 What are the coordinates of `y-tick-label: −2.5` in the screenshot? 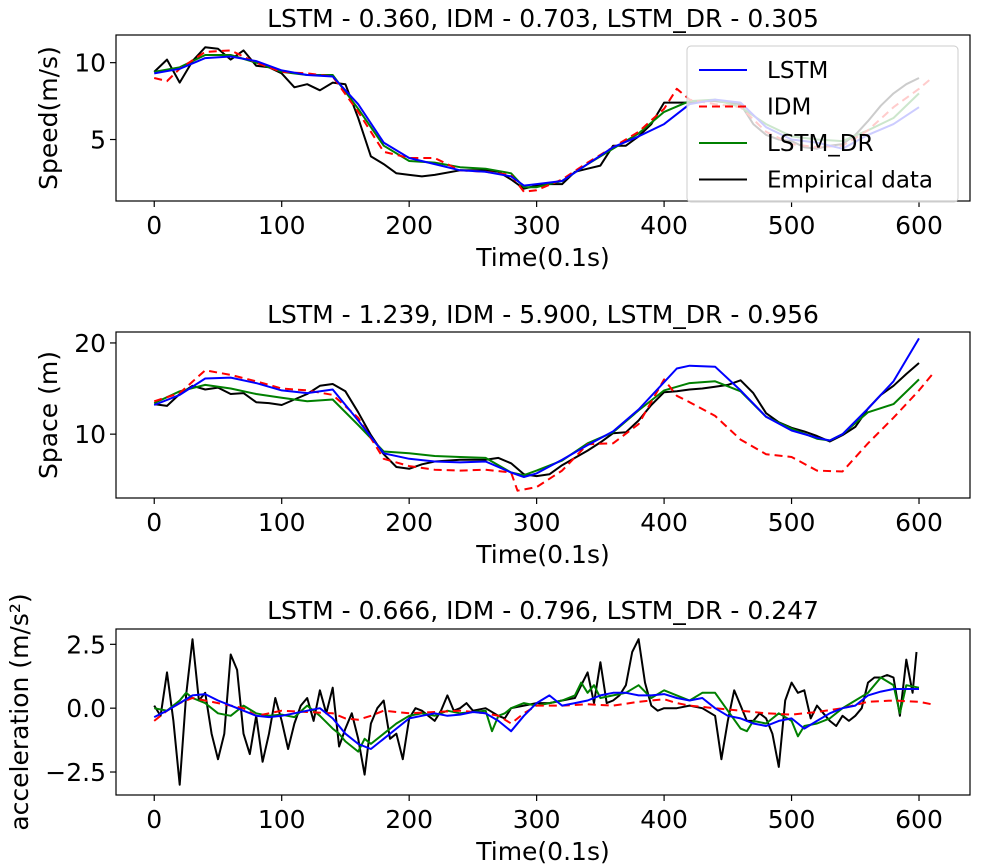 It's located at (75, 772).